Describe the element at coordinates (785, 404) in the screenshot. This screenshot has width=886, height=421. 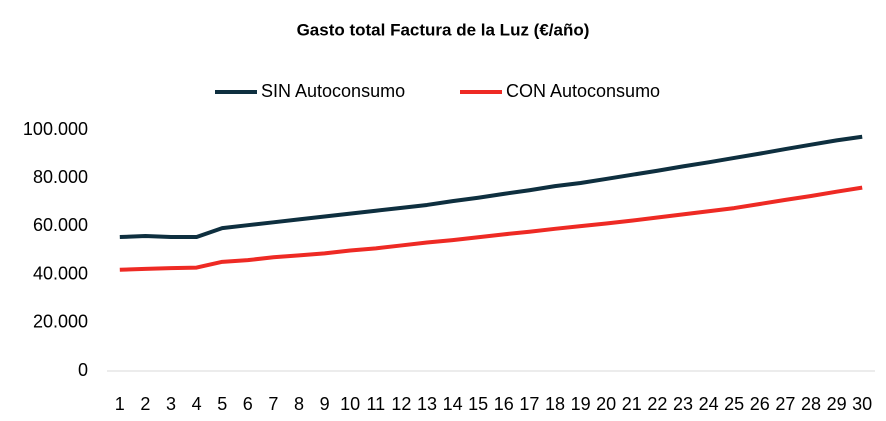
I see `x-tick-label: 27` at that location.